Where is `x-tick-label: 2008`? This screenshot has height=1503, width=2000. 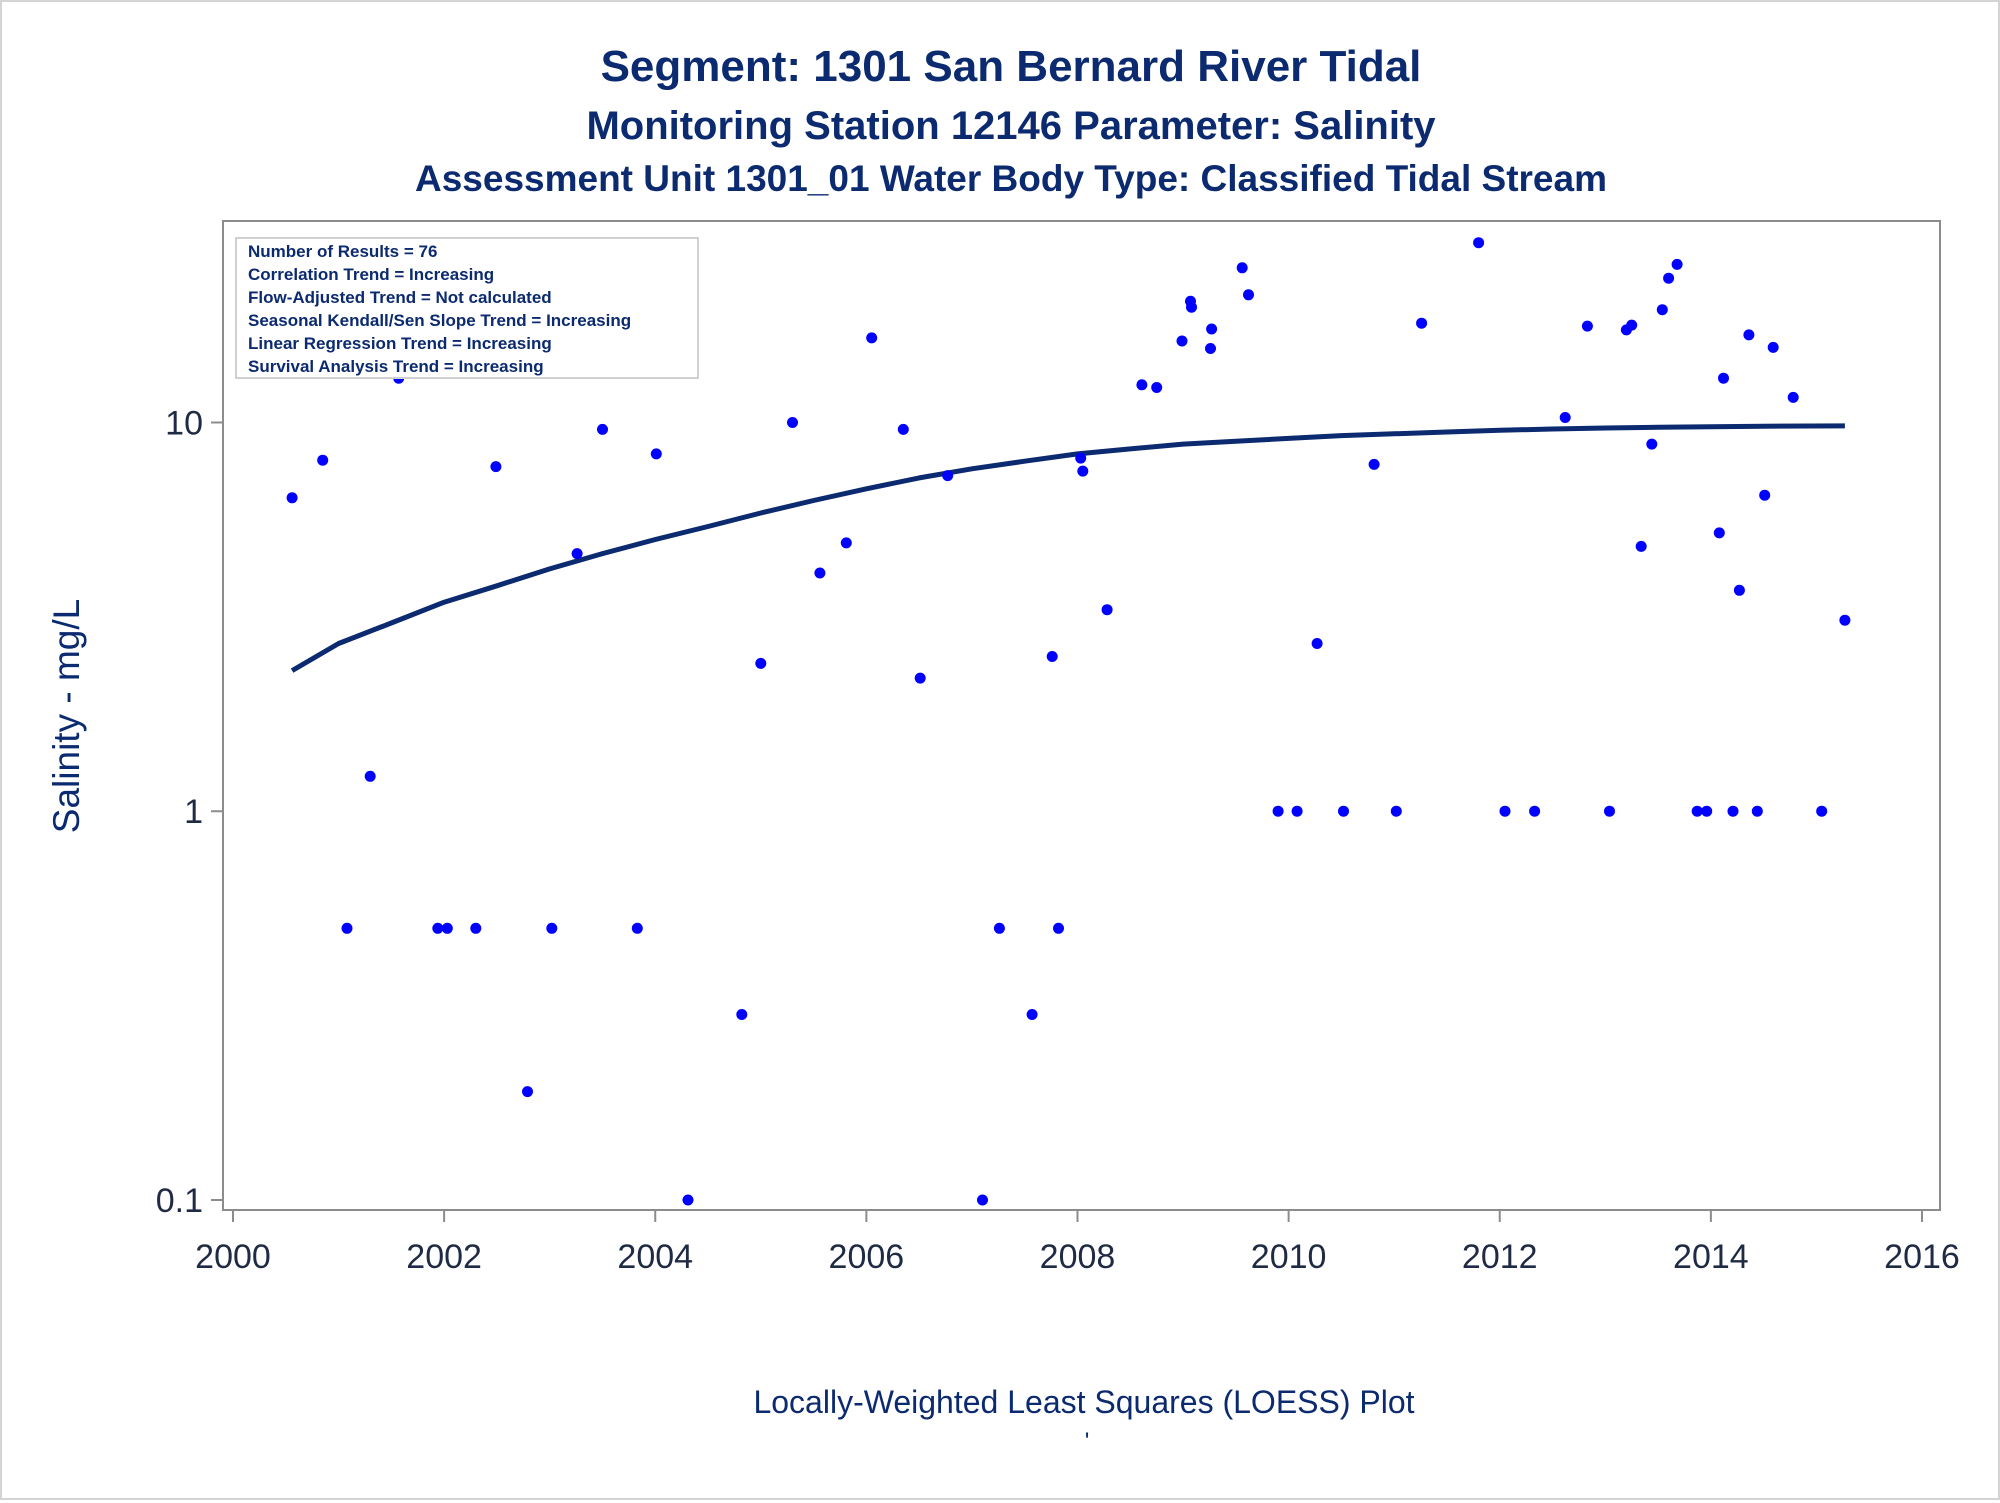 x-tick-label: 2008 is located at coordinates (1078, 1257).